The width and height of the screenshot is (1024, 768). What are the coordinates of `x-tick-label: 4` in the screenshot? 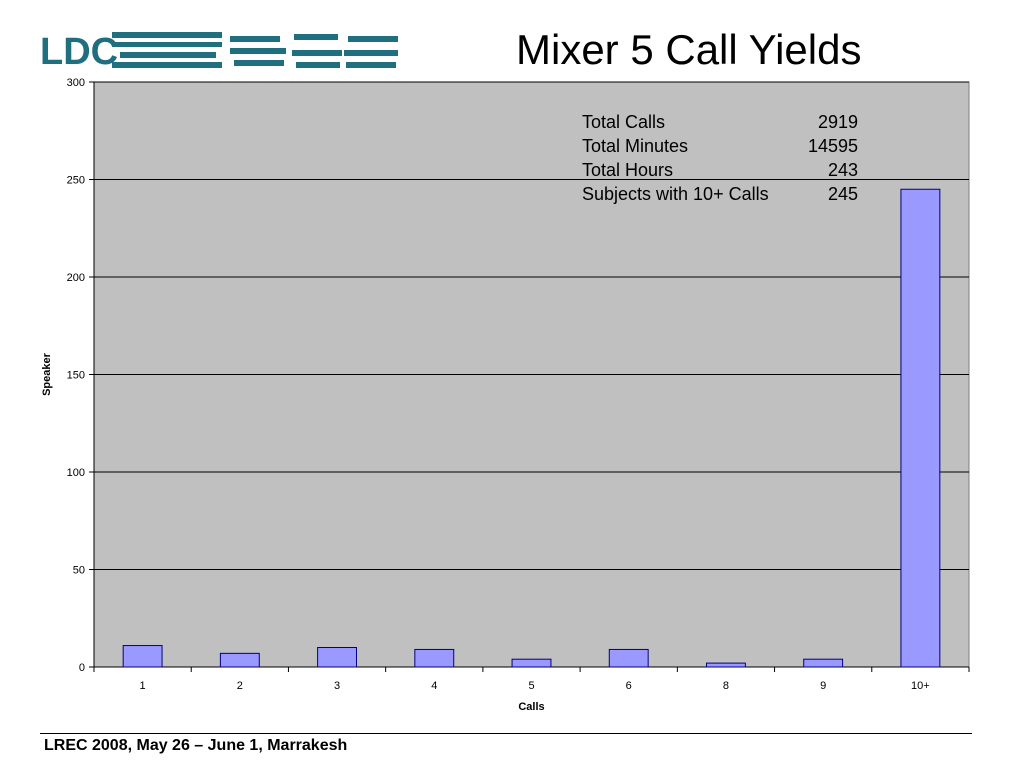 It's located at (434, 686).